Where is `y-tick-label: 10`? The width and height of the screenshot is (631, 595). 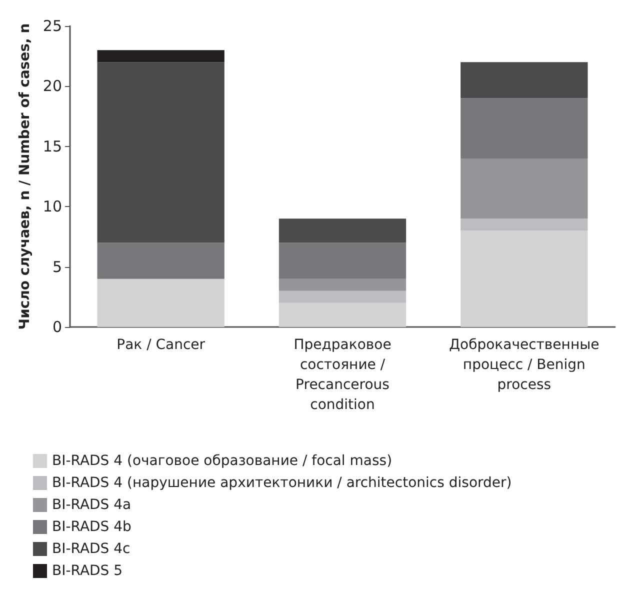 y-tick-label: 10 is located at coordinates (52, 207).